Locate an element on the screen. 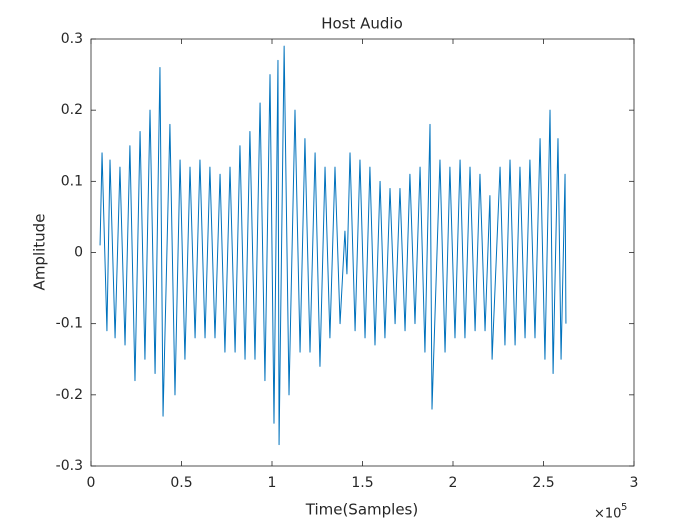 This screenshot has width=700, height=525. y-tick-label: 0 is located at coordinates (78, 253).